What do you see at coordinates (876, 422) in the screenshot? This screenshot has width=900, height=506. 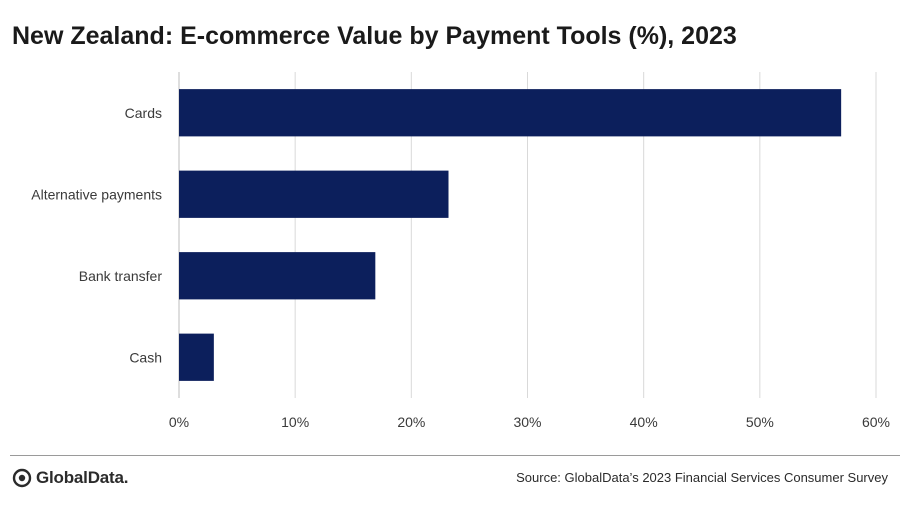 I see `x-tick-label: 60%` at bounding box center [876, 422].